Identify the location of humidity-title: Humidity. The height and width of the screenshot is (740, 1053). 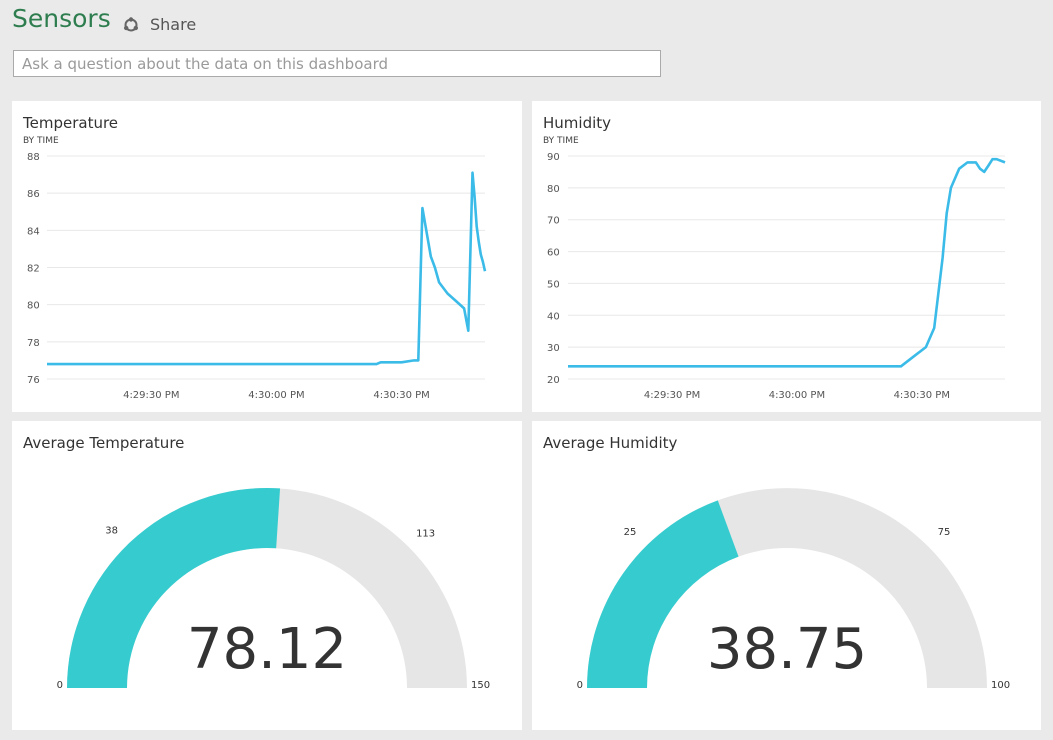
(577, 123).